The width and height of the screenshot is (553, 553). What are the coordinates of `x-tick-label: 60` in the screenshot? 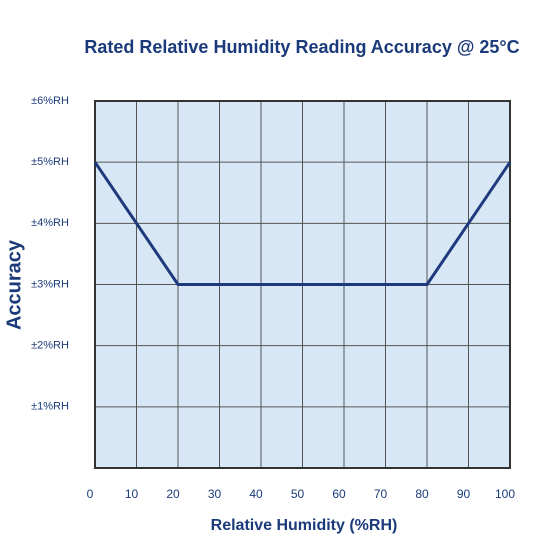 It's located at (339, 494).